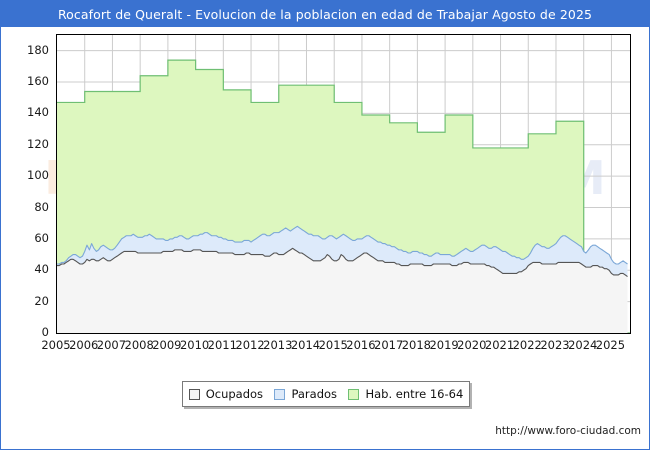 The width and height of the screenshot is (650, 451). Describe the element at coordinates (472, 345) in the screenshot. I see `x-axis-tick: 2020` at that location.